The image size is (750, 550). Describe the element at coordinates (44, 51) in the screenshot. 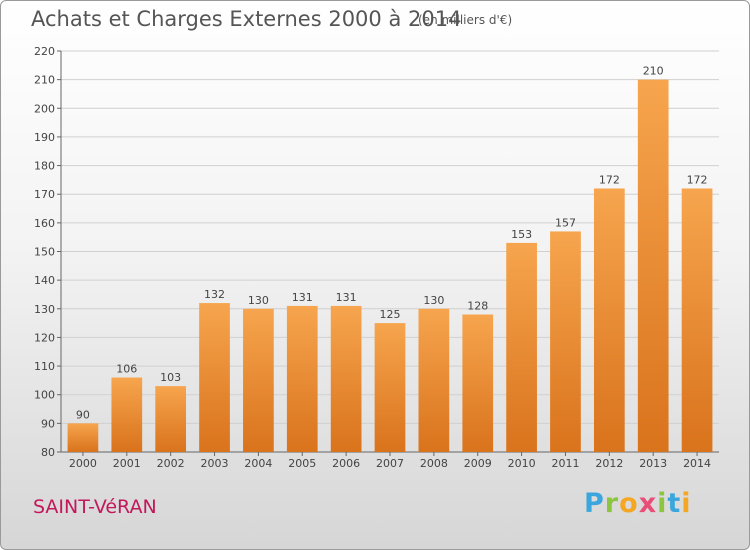

I see `y-tick-label: 220` at that location.